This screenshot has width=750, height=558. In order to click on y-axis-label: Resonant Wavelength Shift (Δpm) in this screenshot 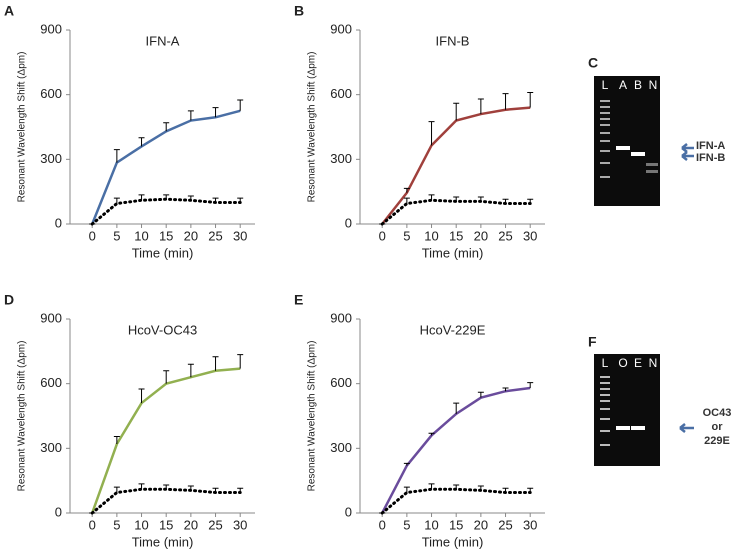, I will do `click(312, 416)`.